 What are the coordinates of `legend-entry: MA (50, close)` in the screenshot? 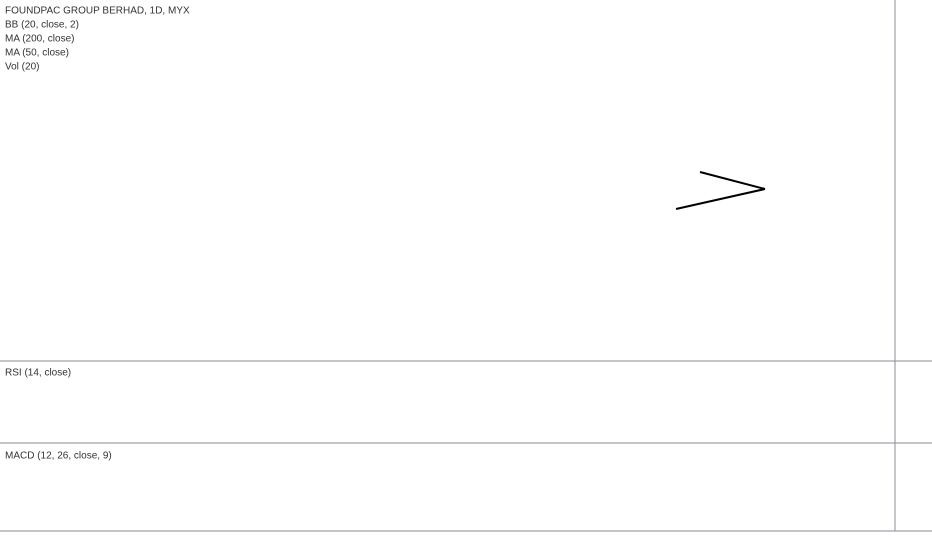 It's located at (37, 53).